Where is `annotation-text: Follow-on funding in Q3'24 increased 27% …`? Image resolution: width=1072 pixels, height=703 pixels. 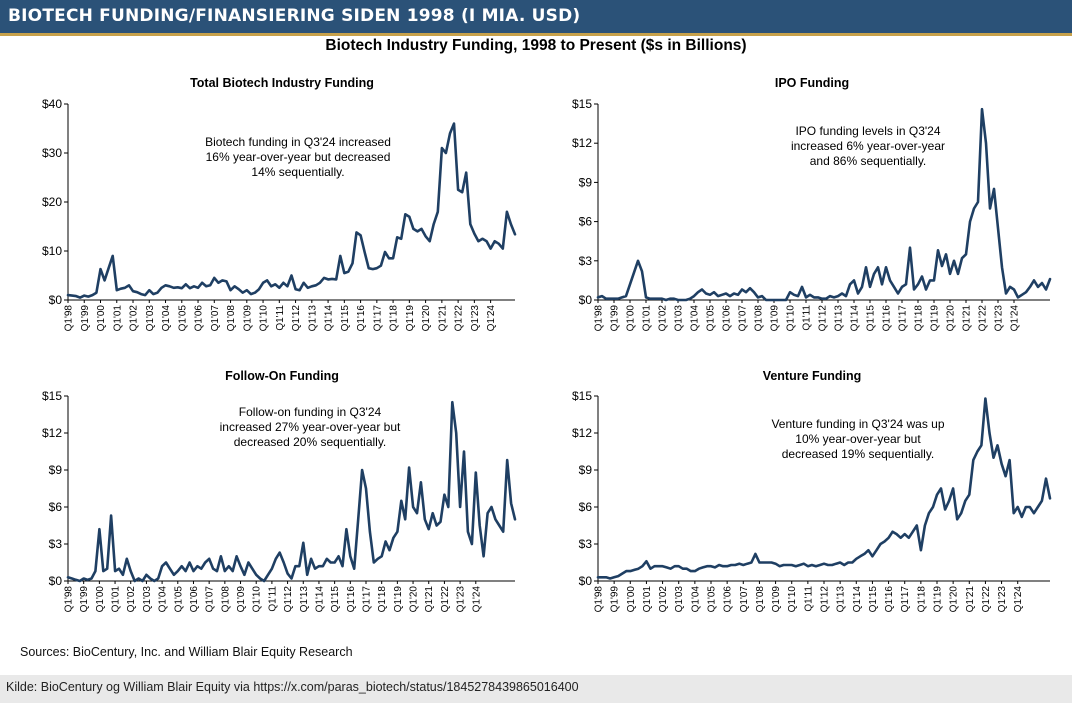 annotation-text: Follow-on funding in Q3'24 increased 27% … is located at coordinates (310, 427).